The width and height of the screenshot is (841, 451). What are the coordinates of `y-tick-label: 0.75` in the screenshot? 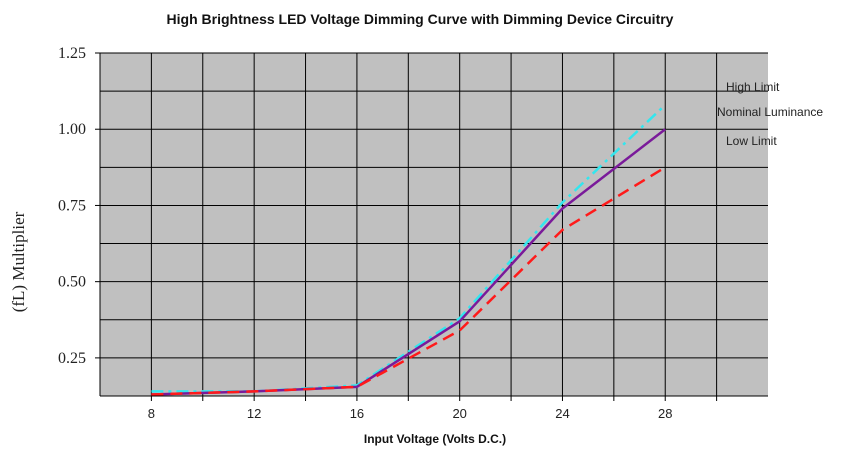 It's located at (72, 205).